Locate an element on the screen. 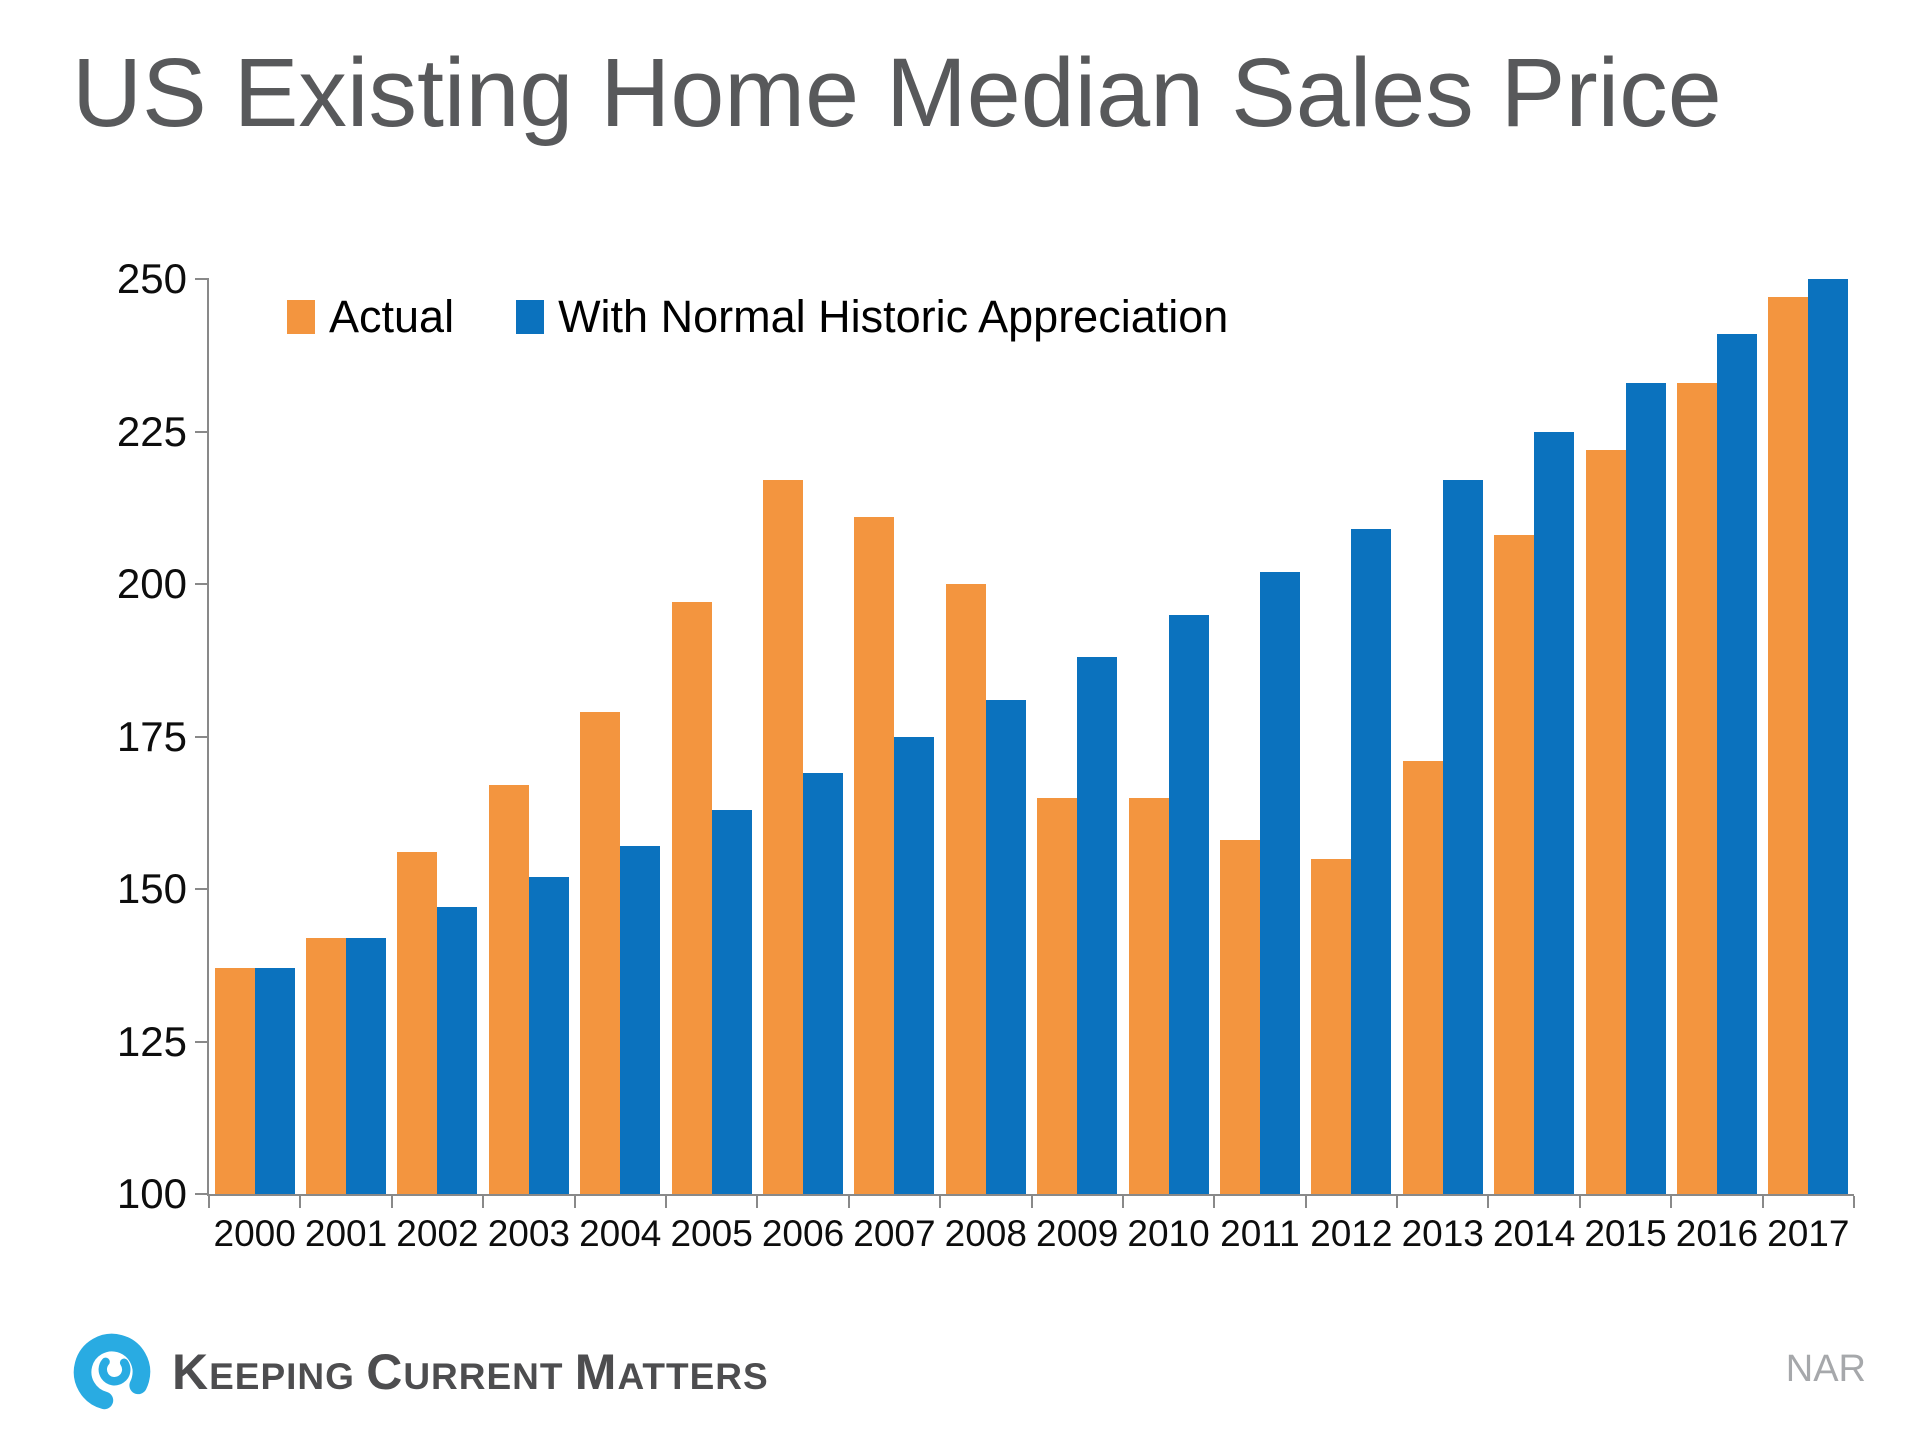  x-axis-label-2001: 2001 is located at coordinates (346, 1233).